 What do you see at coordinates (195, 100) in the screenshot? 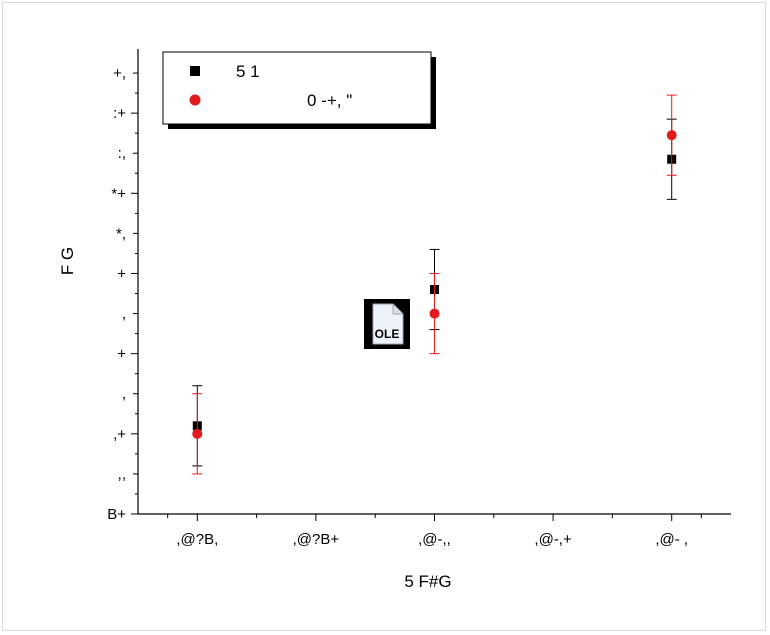
I see `legend-marker-circle` at bounding box center [195, 100].